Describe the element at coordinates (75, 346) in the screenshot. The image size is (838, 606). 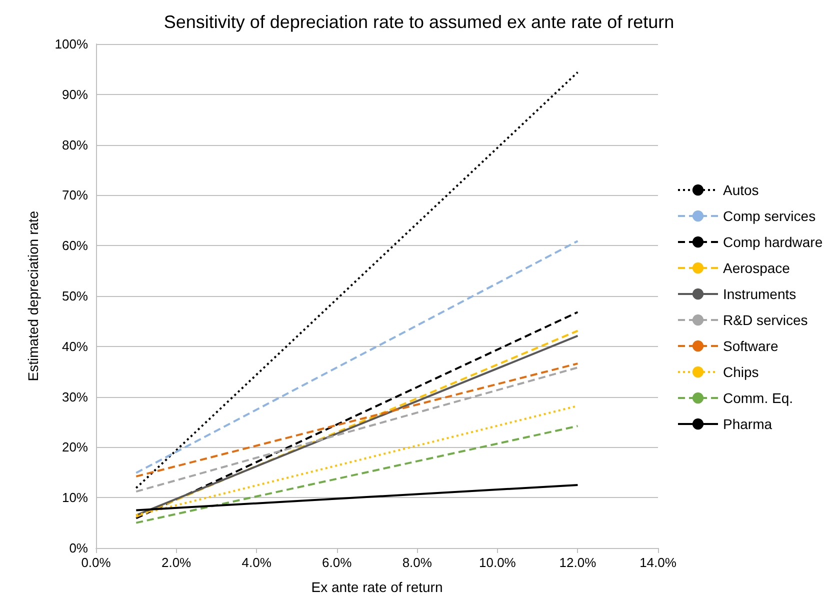
I see `y-tick-label: 40%` at that location.